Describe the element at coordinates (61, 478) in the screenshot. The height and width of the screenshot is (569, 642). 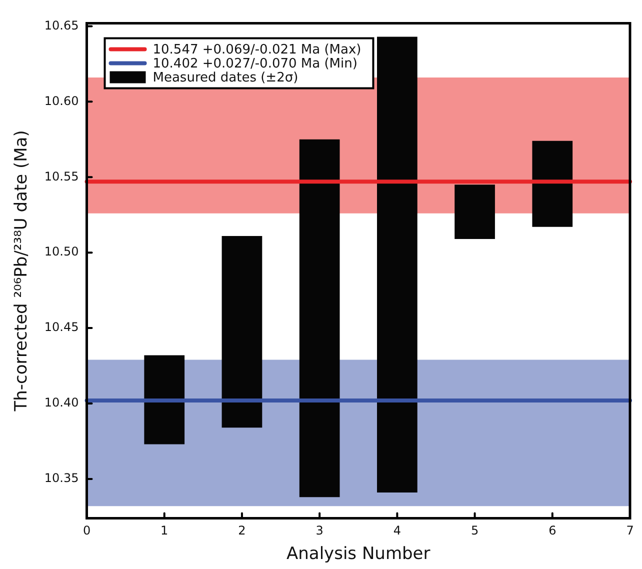
I see `y-tick-label: 10.35` at that location.